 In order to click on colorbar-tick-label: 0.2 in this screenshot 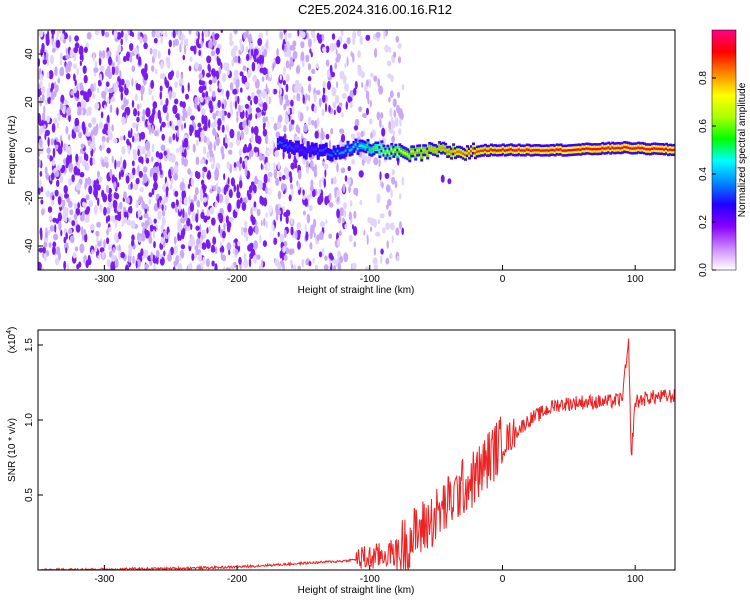, I will do `click(703, 222)`.